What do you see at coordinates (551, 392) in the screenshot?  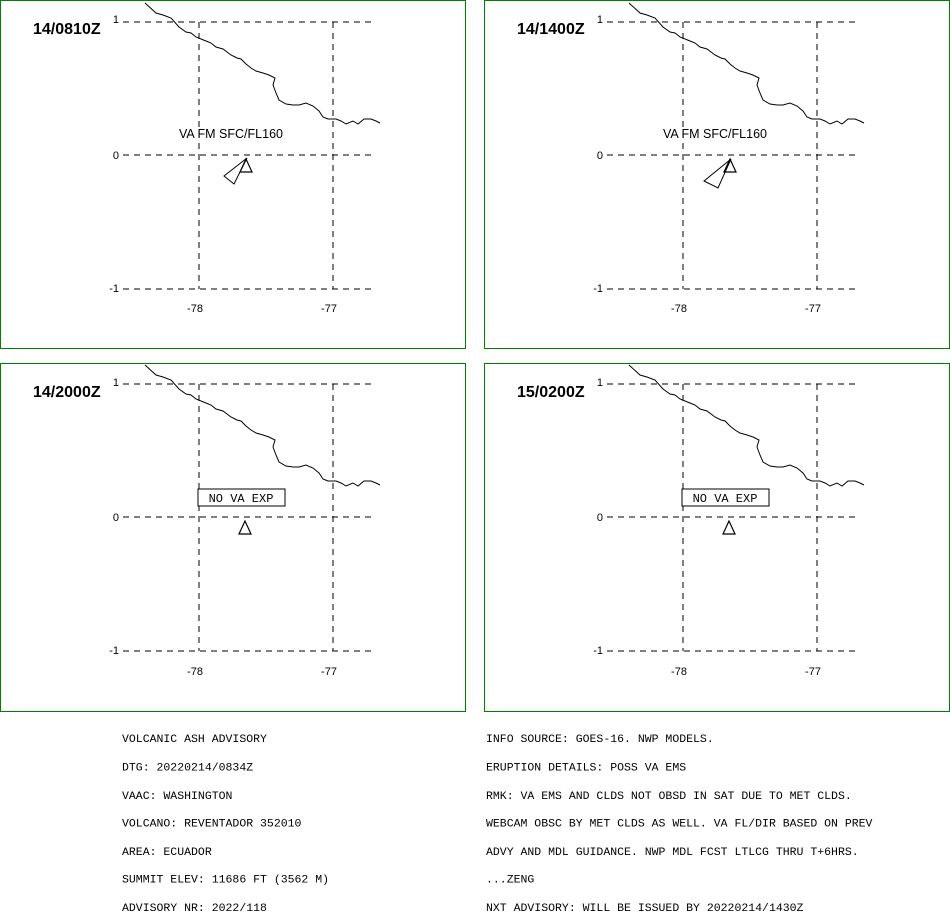 I see `panel-time-label: 15/0200Z` at bounding box center [551, 392].